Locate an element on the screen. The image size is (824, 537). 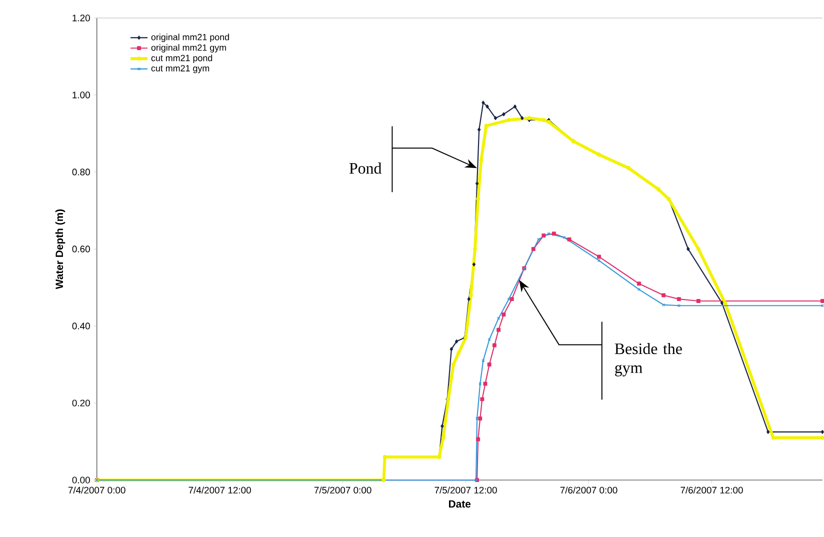
legend-label: original mm21 gym is located at coordinates (188, 48).